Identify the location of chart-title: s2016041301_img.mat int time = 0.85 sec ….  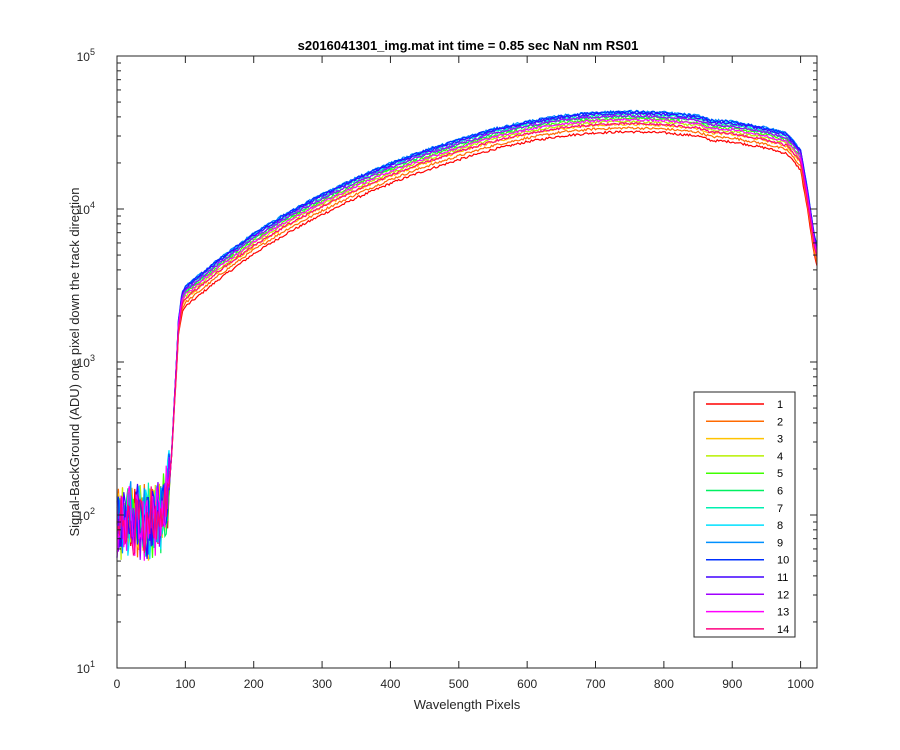
(468, 45).